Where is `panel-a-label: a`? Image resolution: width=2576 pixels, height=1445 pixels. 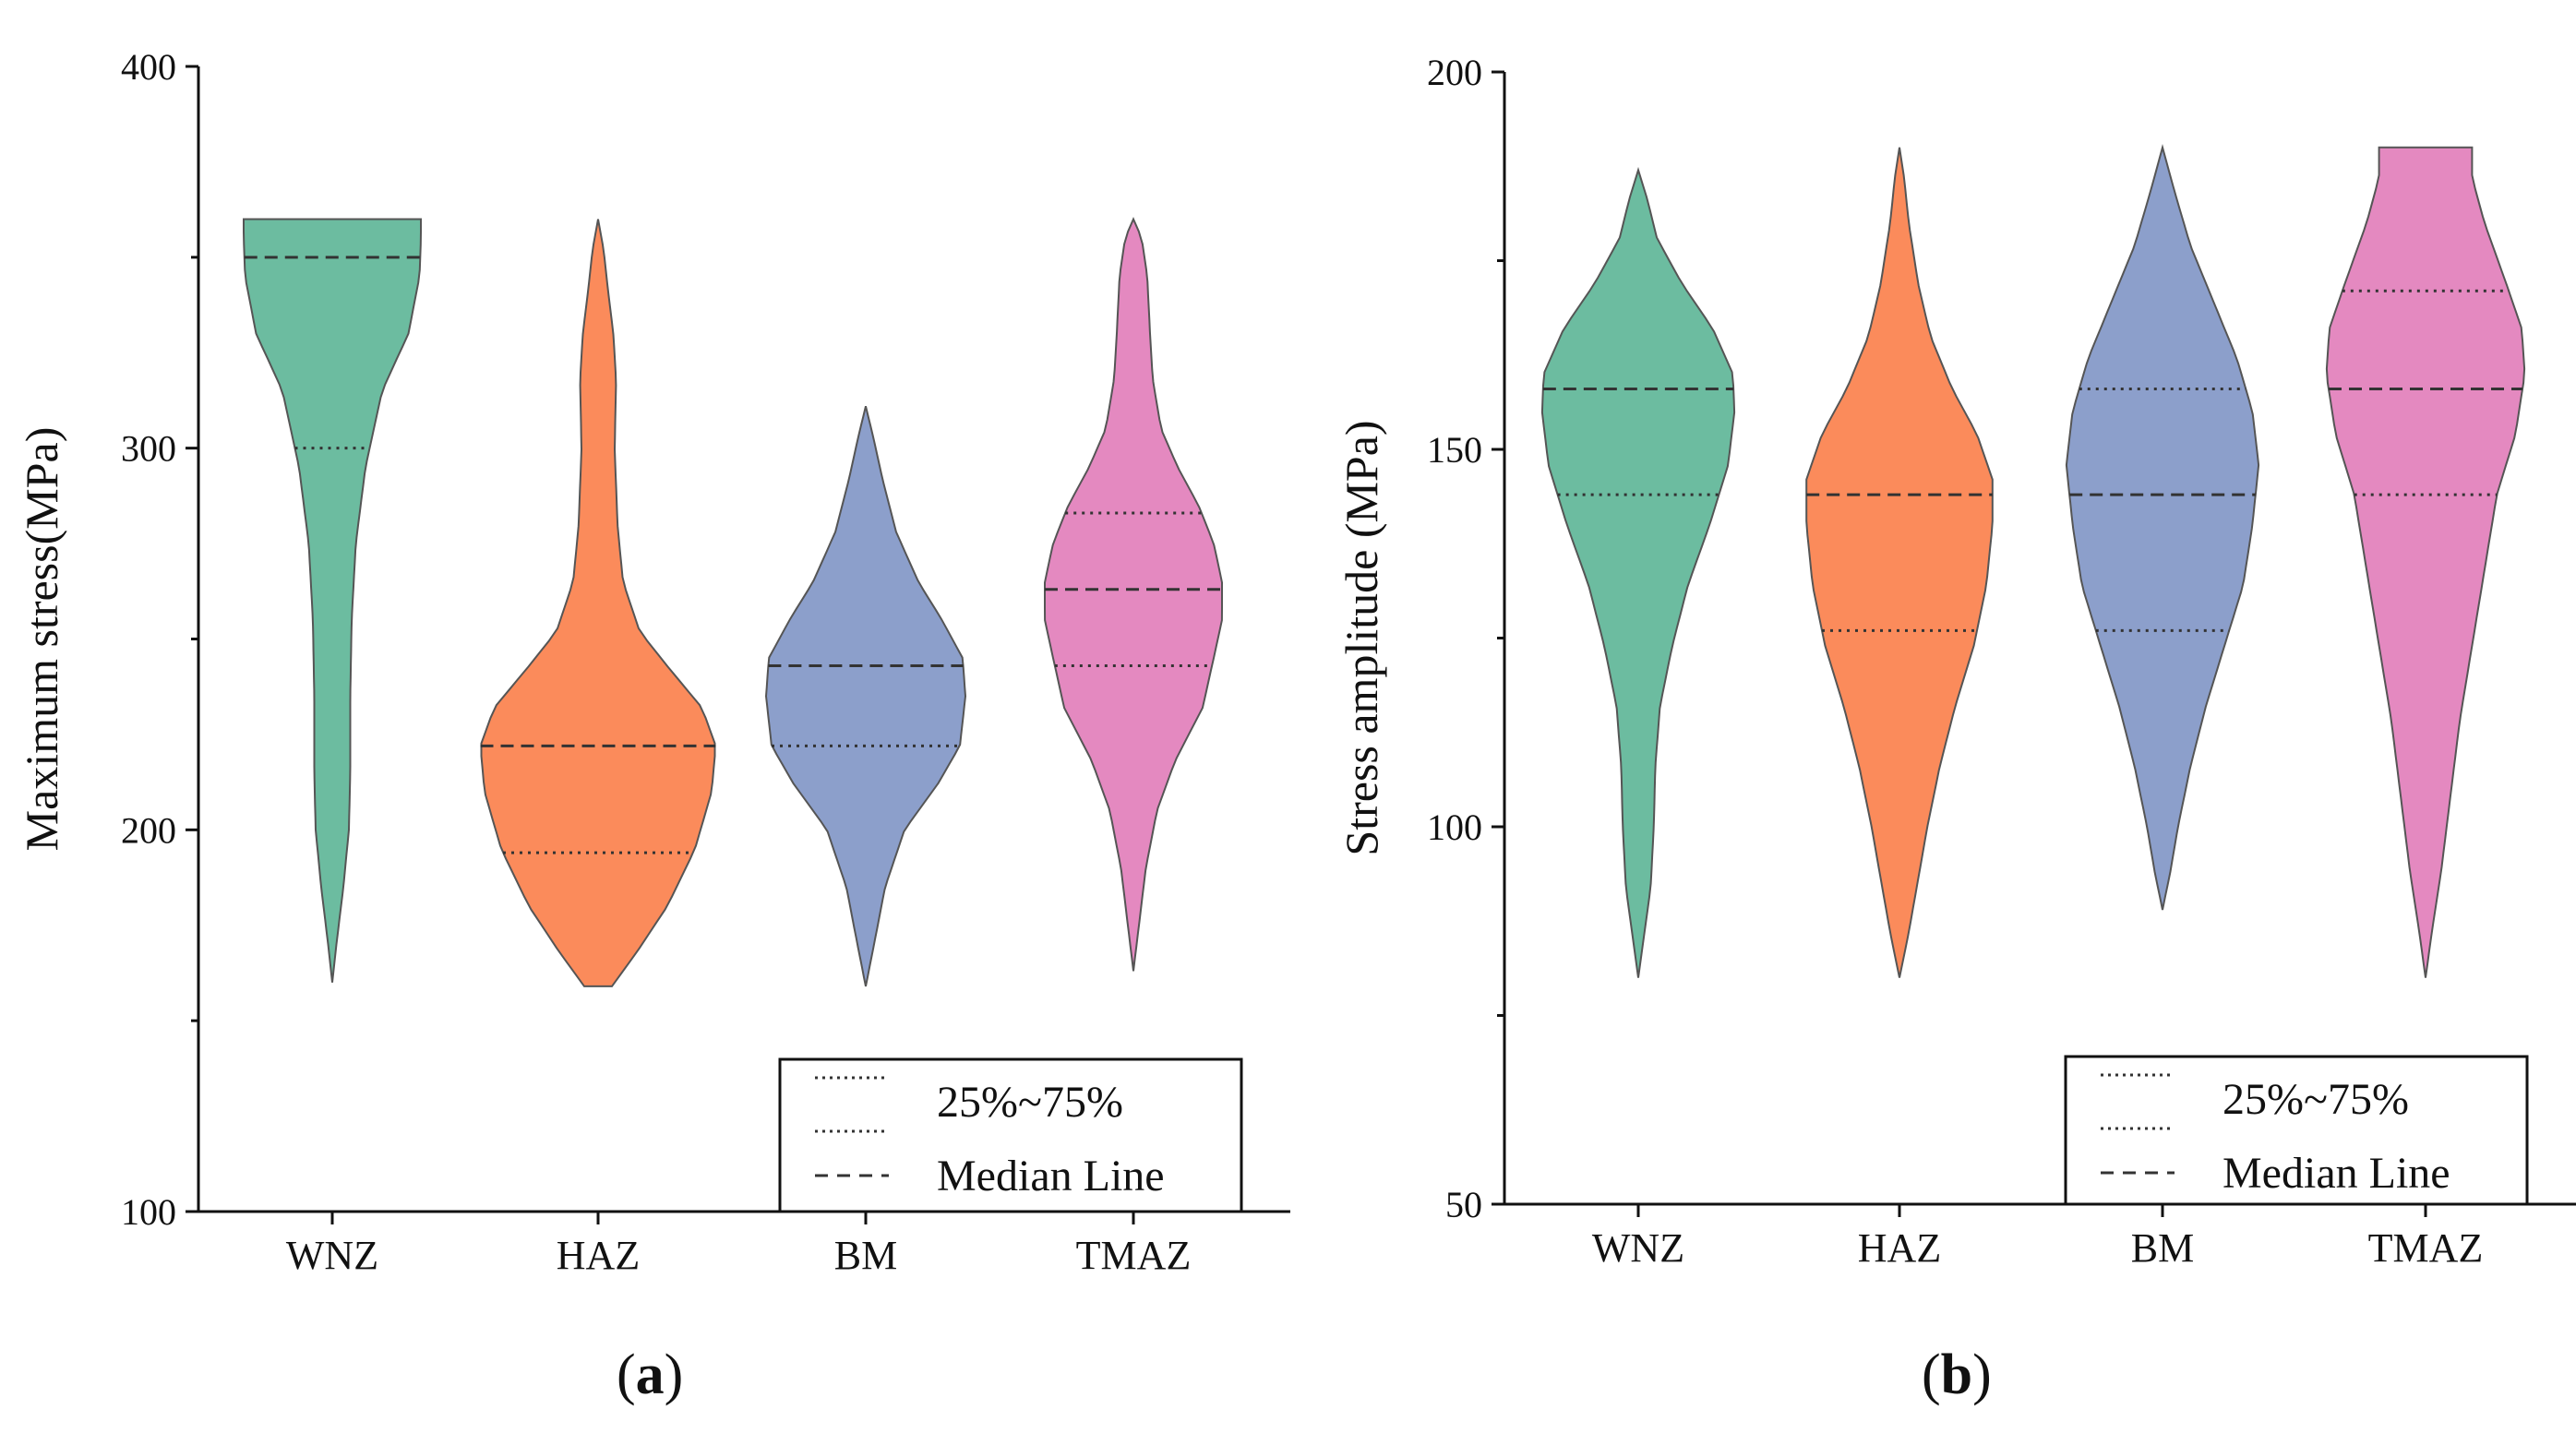 panel-a-label: a is located at coordinates (650, 1374).